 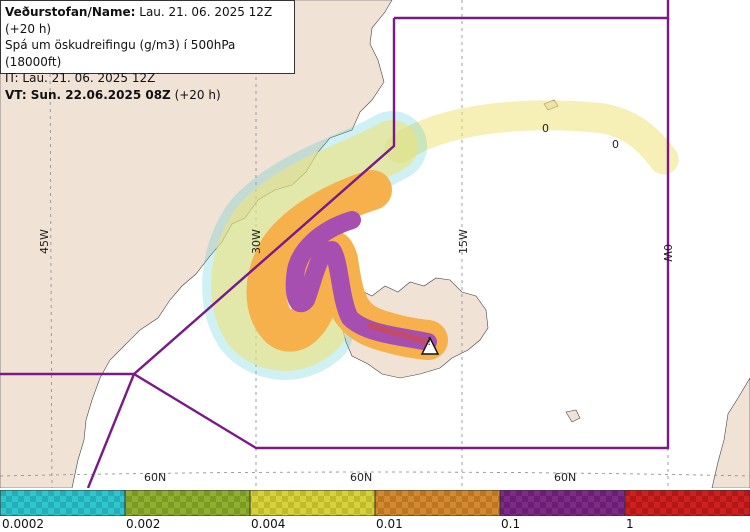 I want to click on legend-color-bar, so click(x=375, y=503).